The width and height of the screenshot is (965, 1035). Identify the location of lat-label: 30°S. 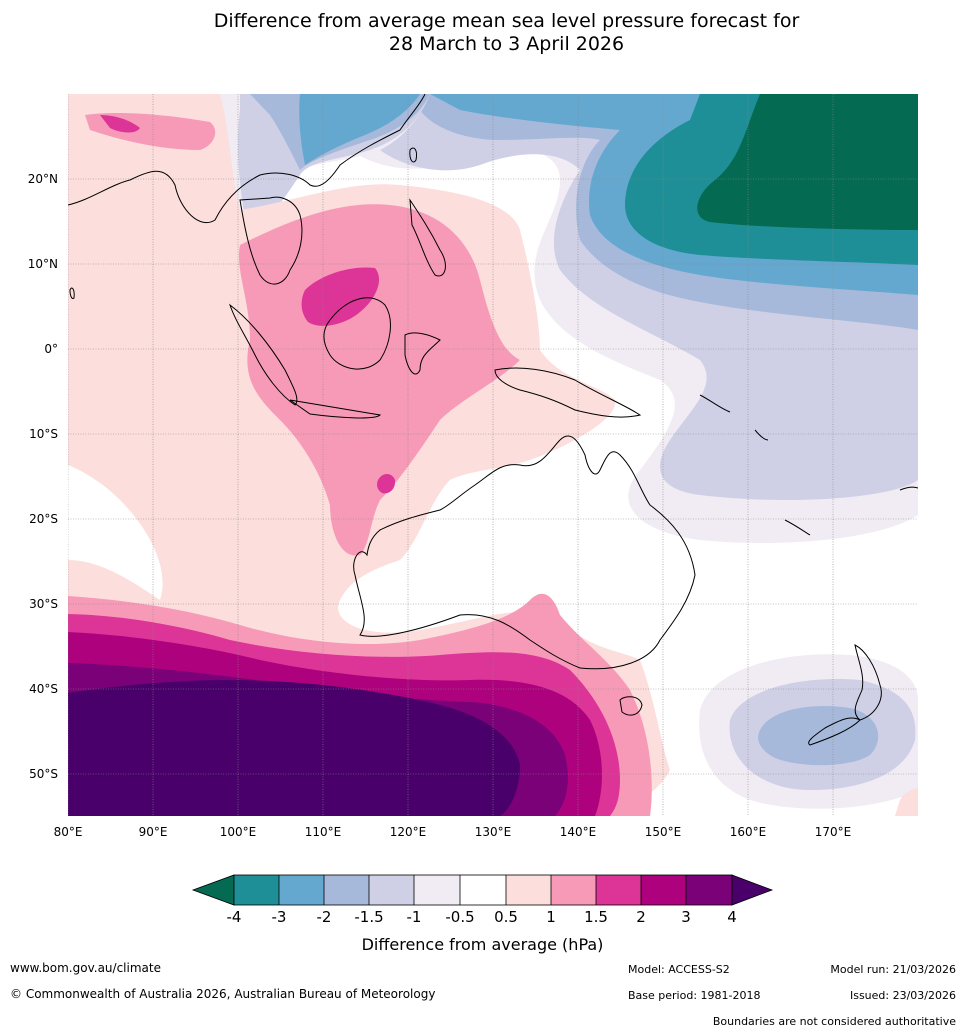
(43, 604).